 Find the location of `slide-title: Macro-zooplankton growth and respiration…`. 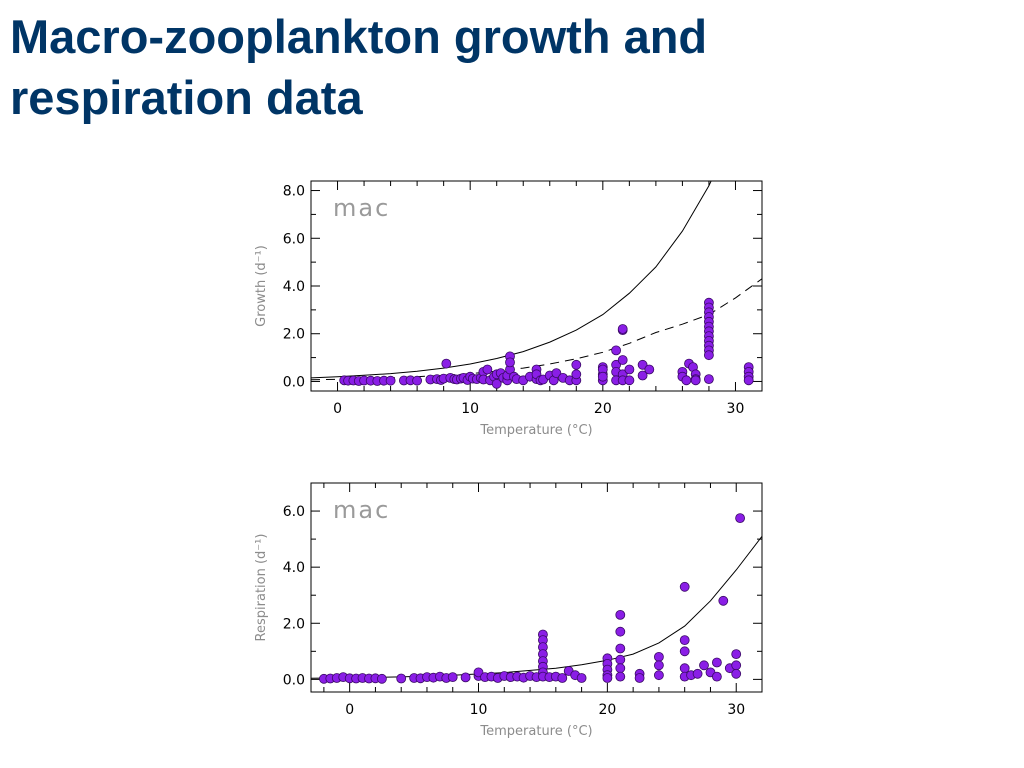

slide-title: Macro-zooplankton growth and respiration… is located at coordinates (359, 67).